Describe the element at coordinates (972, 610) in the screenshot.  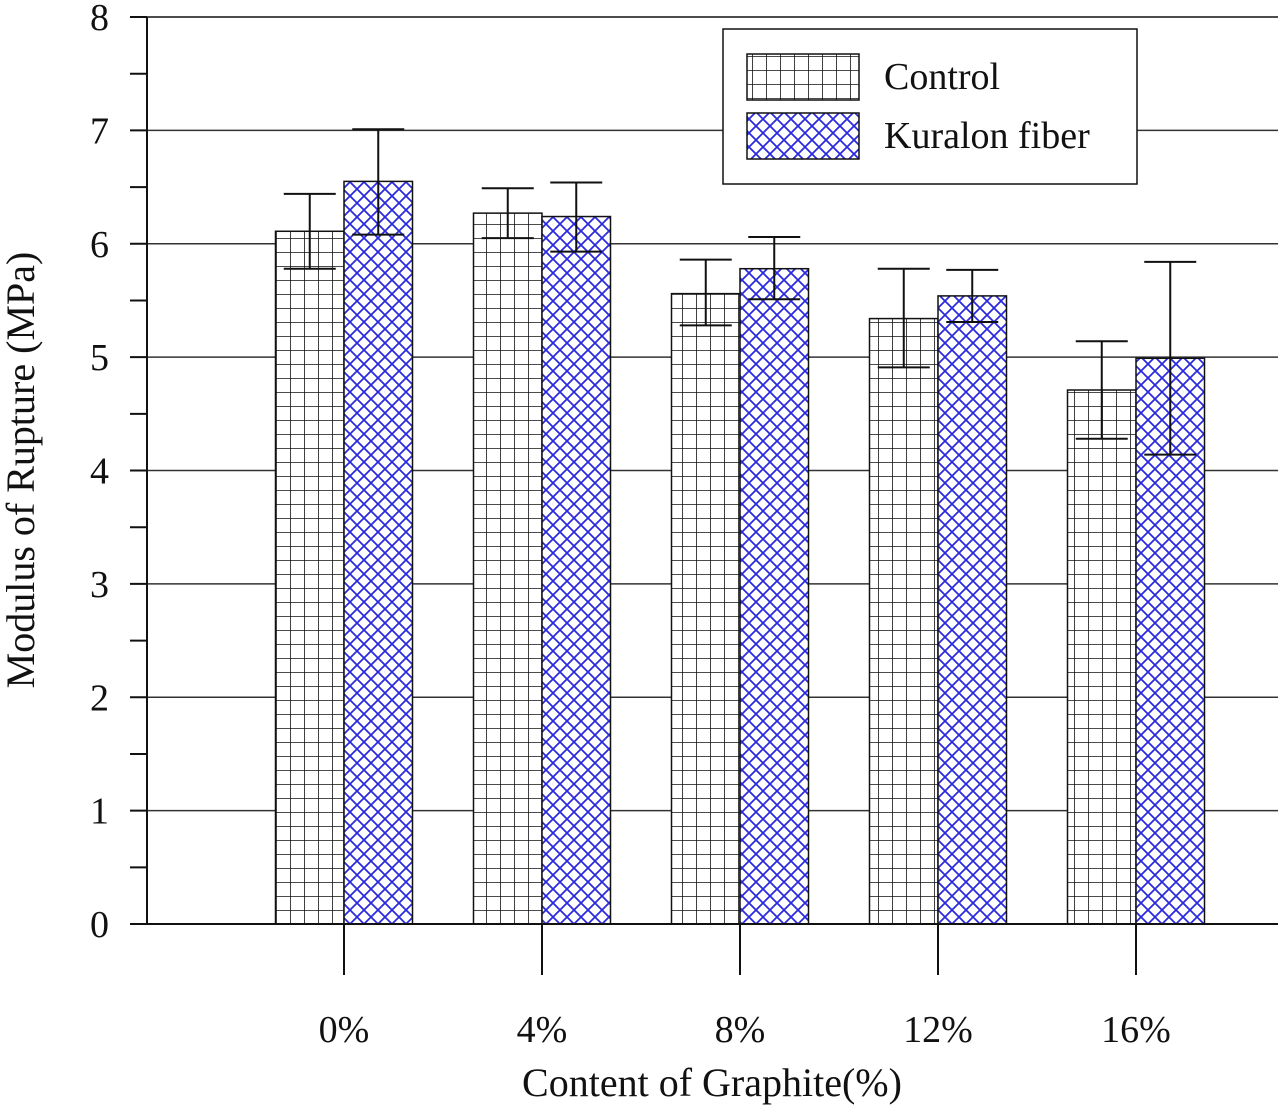
I see `bar-kuralon-12%` at that location.